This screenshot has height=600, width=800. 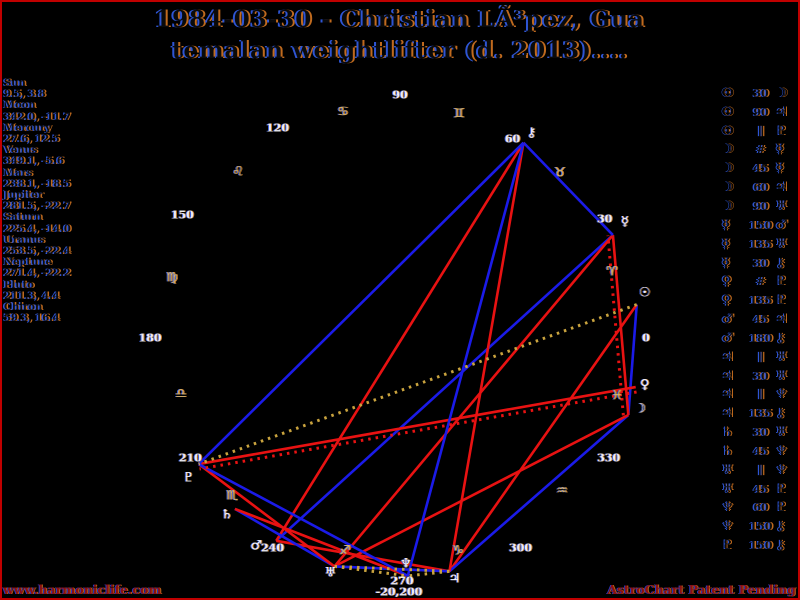 What do you see at coordinates (728, 338) in the screenshot?
I see `aspect-planet1-glyph: ♂` at bounding box center [728, 338].